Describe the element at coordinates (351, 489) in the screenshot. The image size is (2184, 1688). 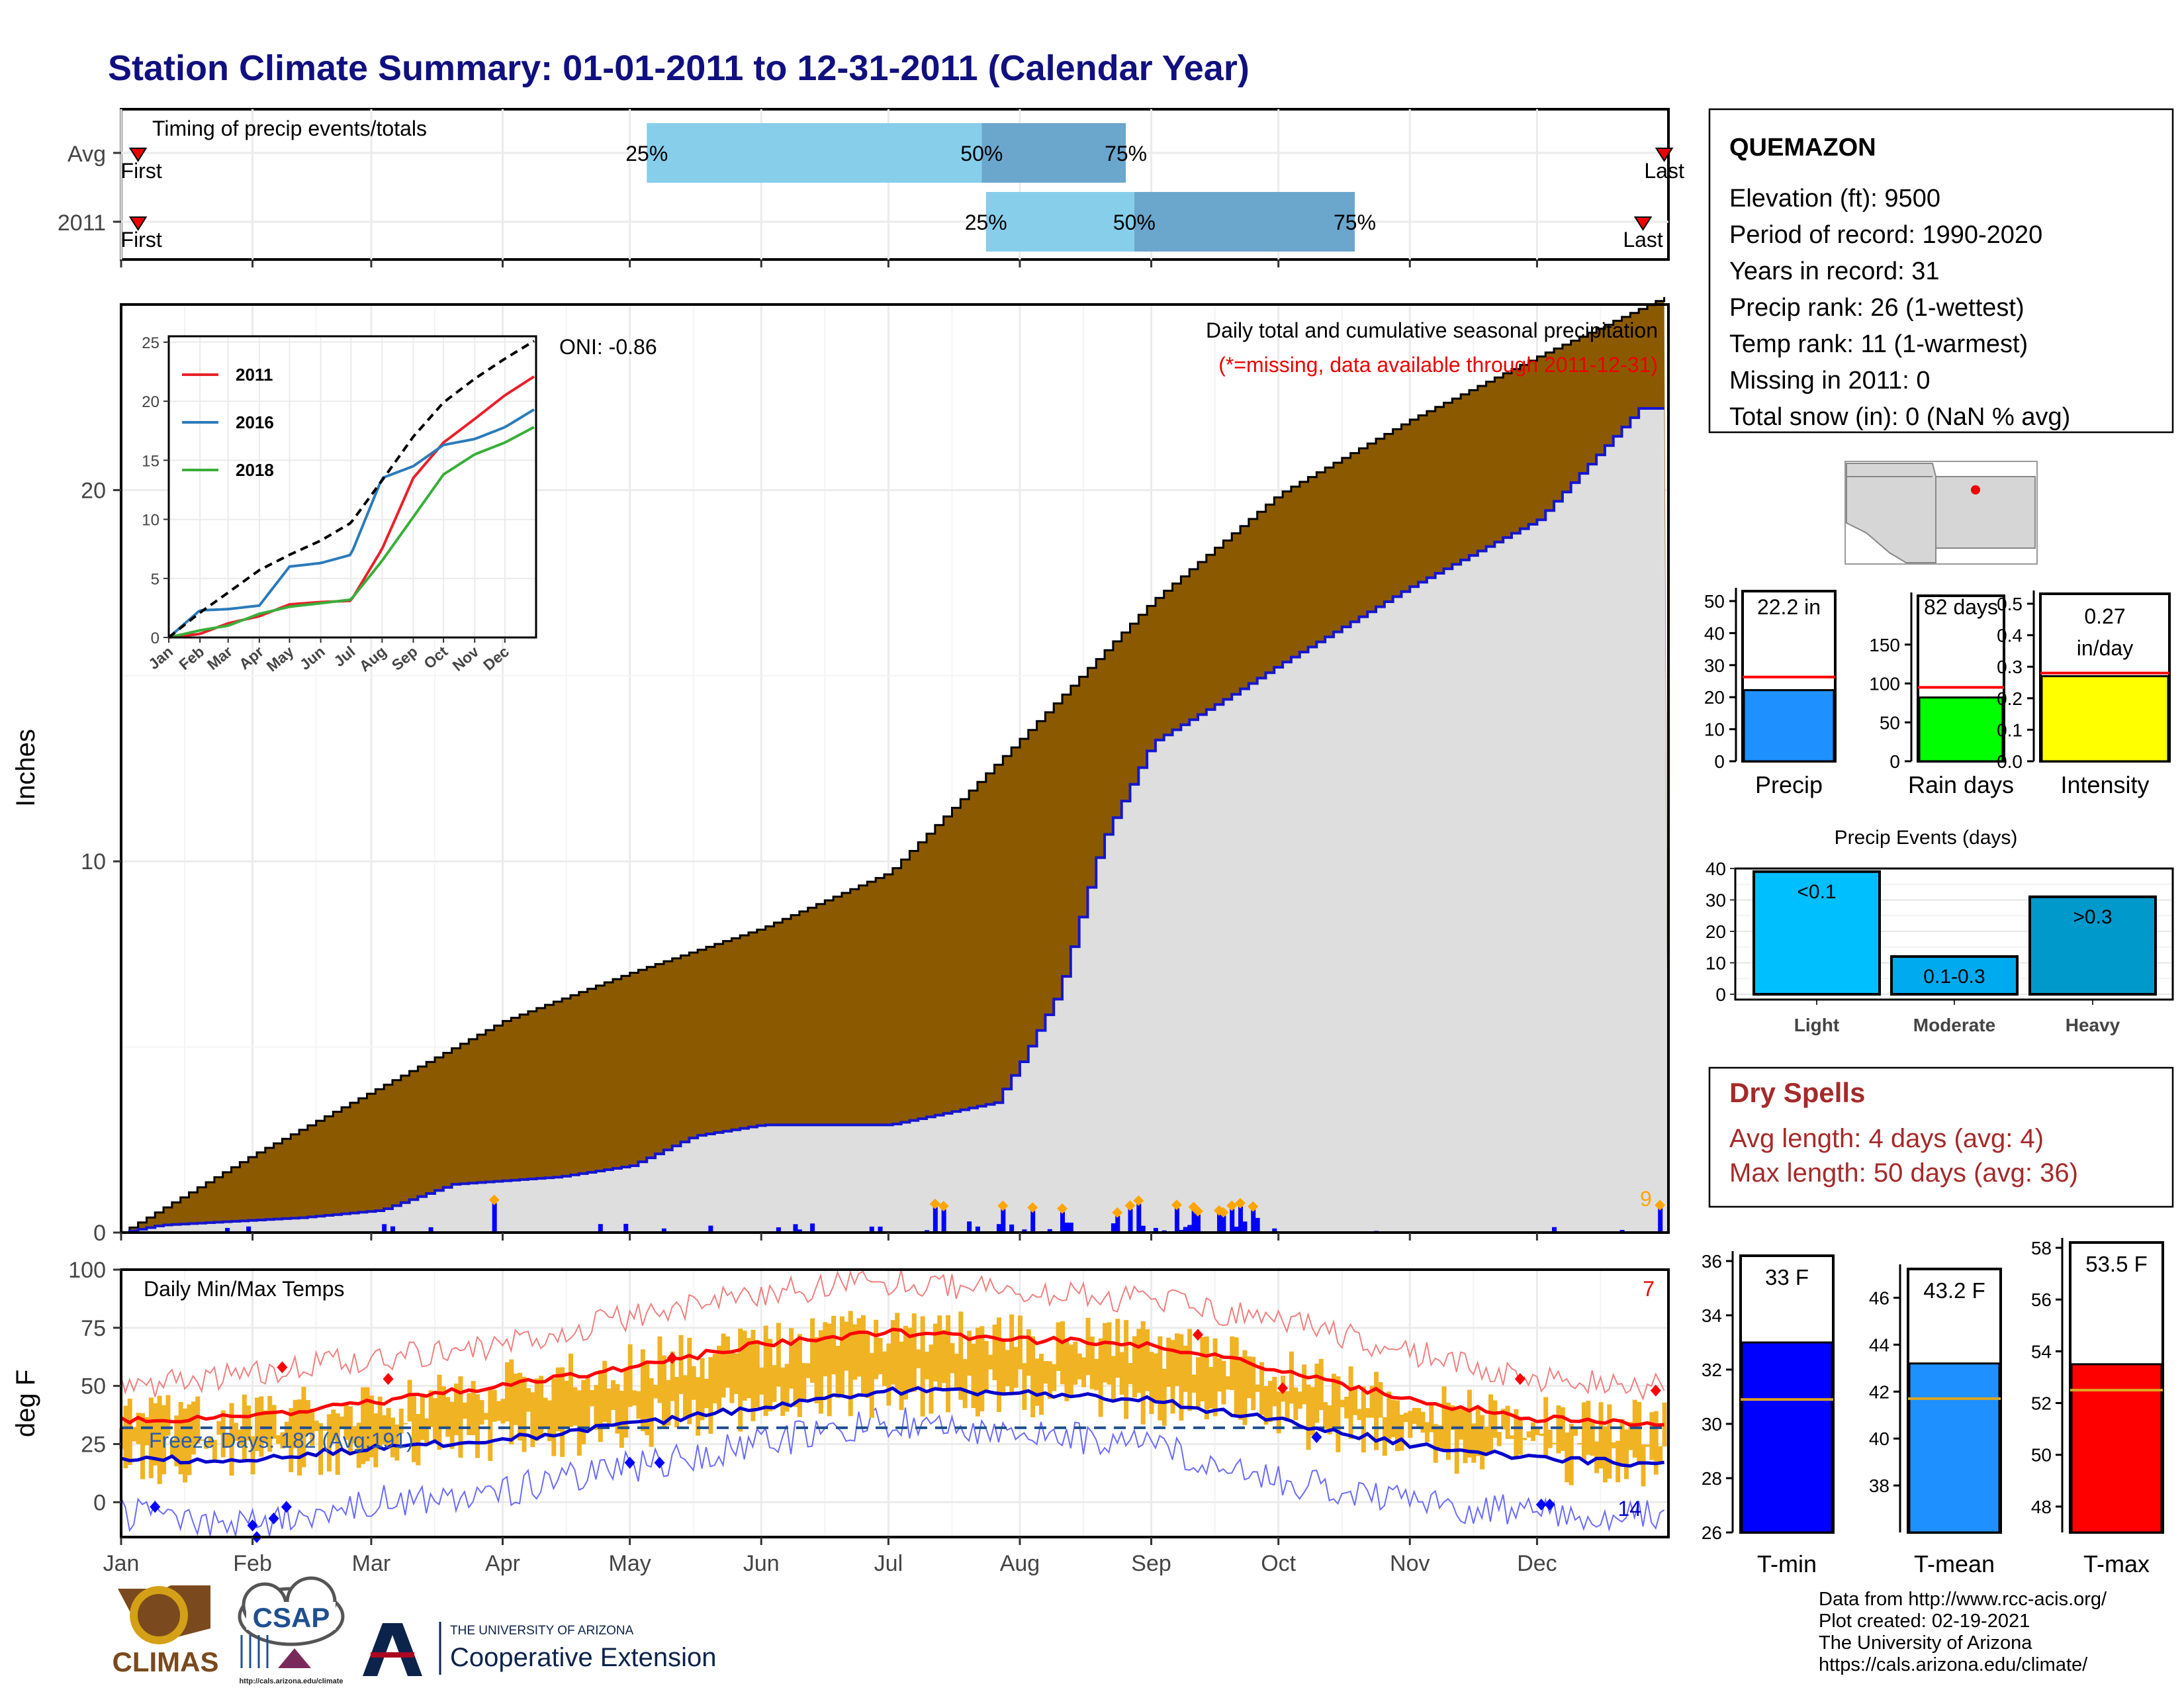
I see `inset-average-line` at that location.